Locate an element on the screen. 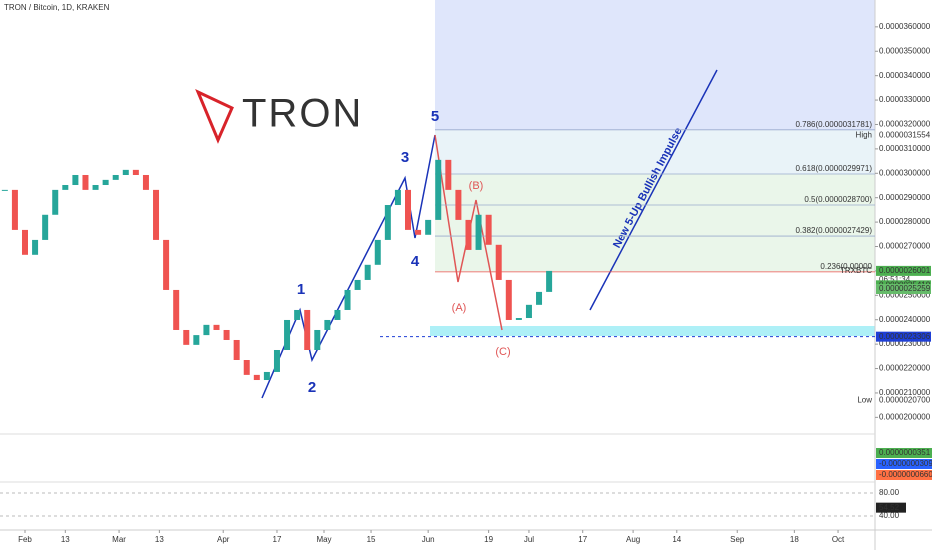 The width and height of the screenshot is (932, 555). y-tick-label: 0.0000250000 is located at coordinates (905, 294).